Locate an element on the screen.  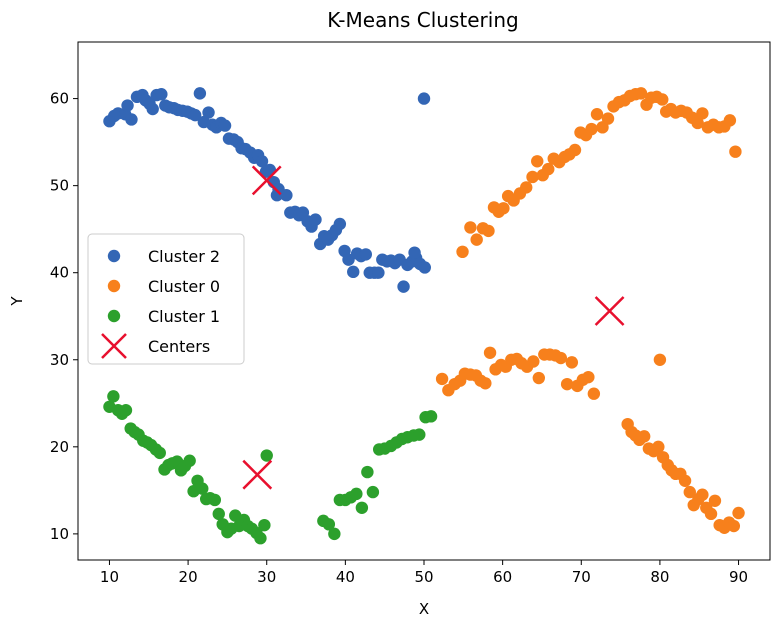
x-tick-label: 40 is located at coordinates (345, 577).